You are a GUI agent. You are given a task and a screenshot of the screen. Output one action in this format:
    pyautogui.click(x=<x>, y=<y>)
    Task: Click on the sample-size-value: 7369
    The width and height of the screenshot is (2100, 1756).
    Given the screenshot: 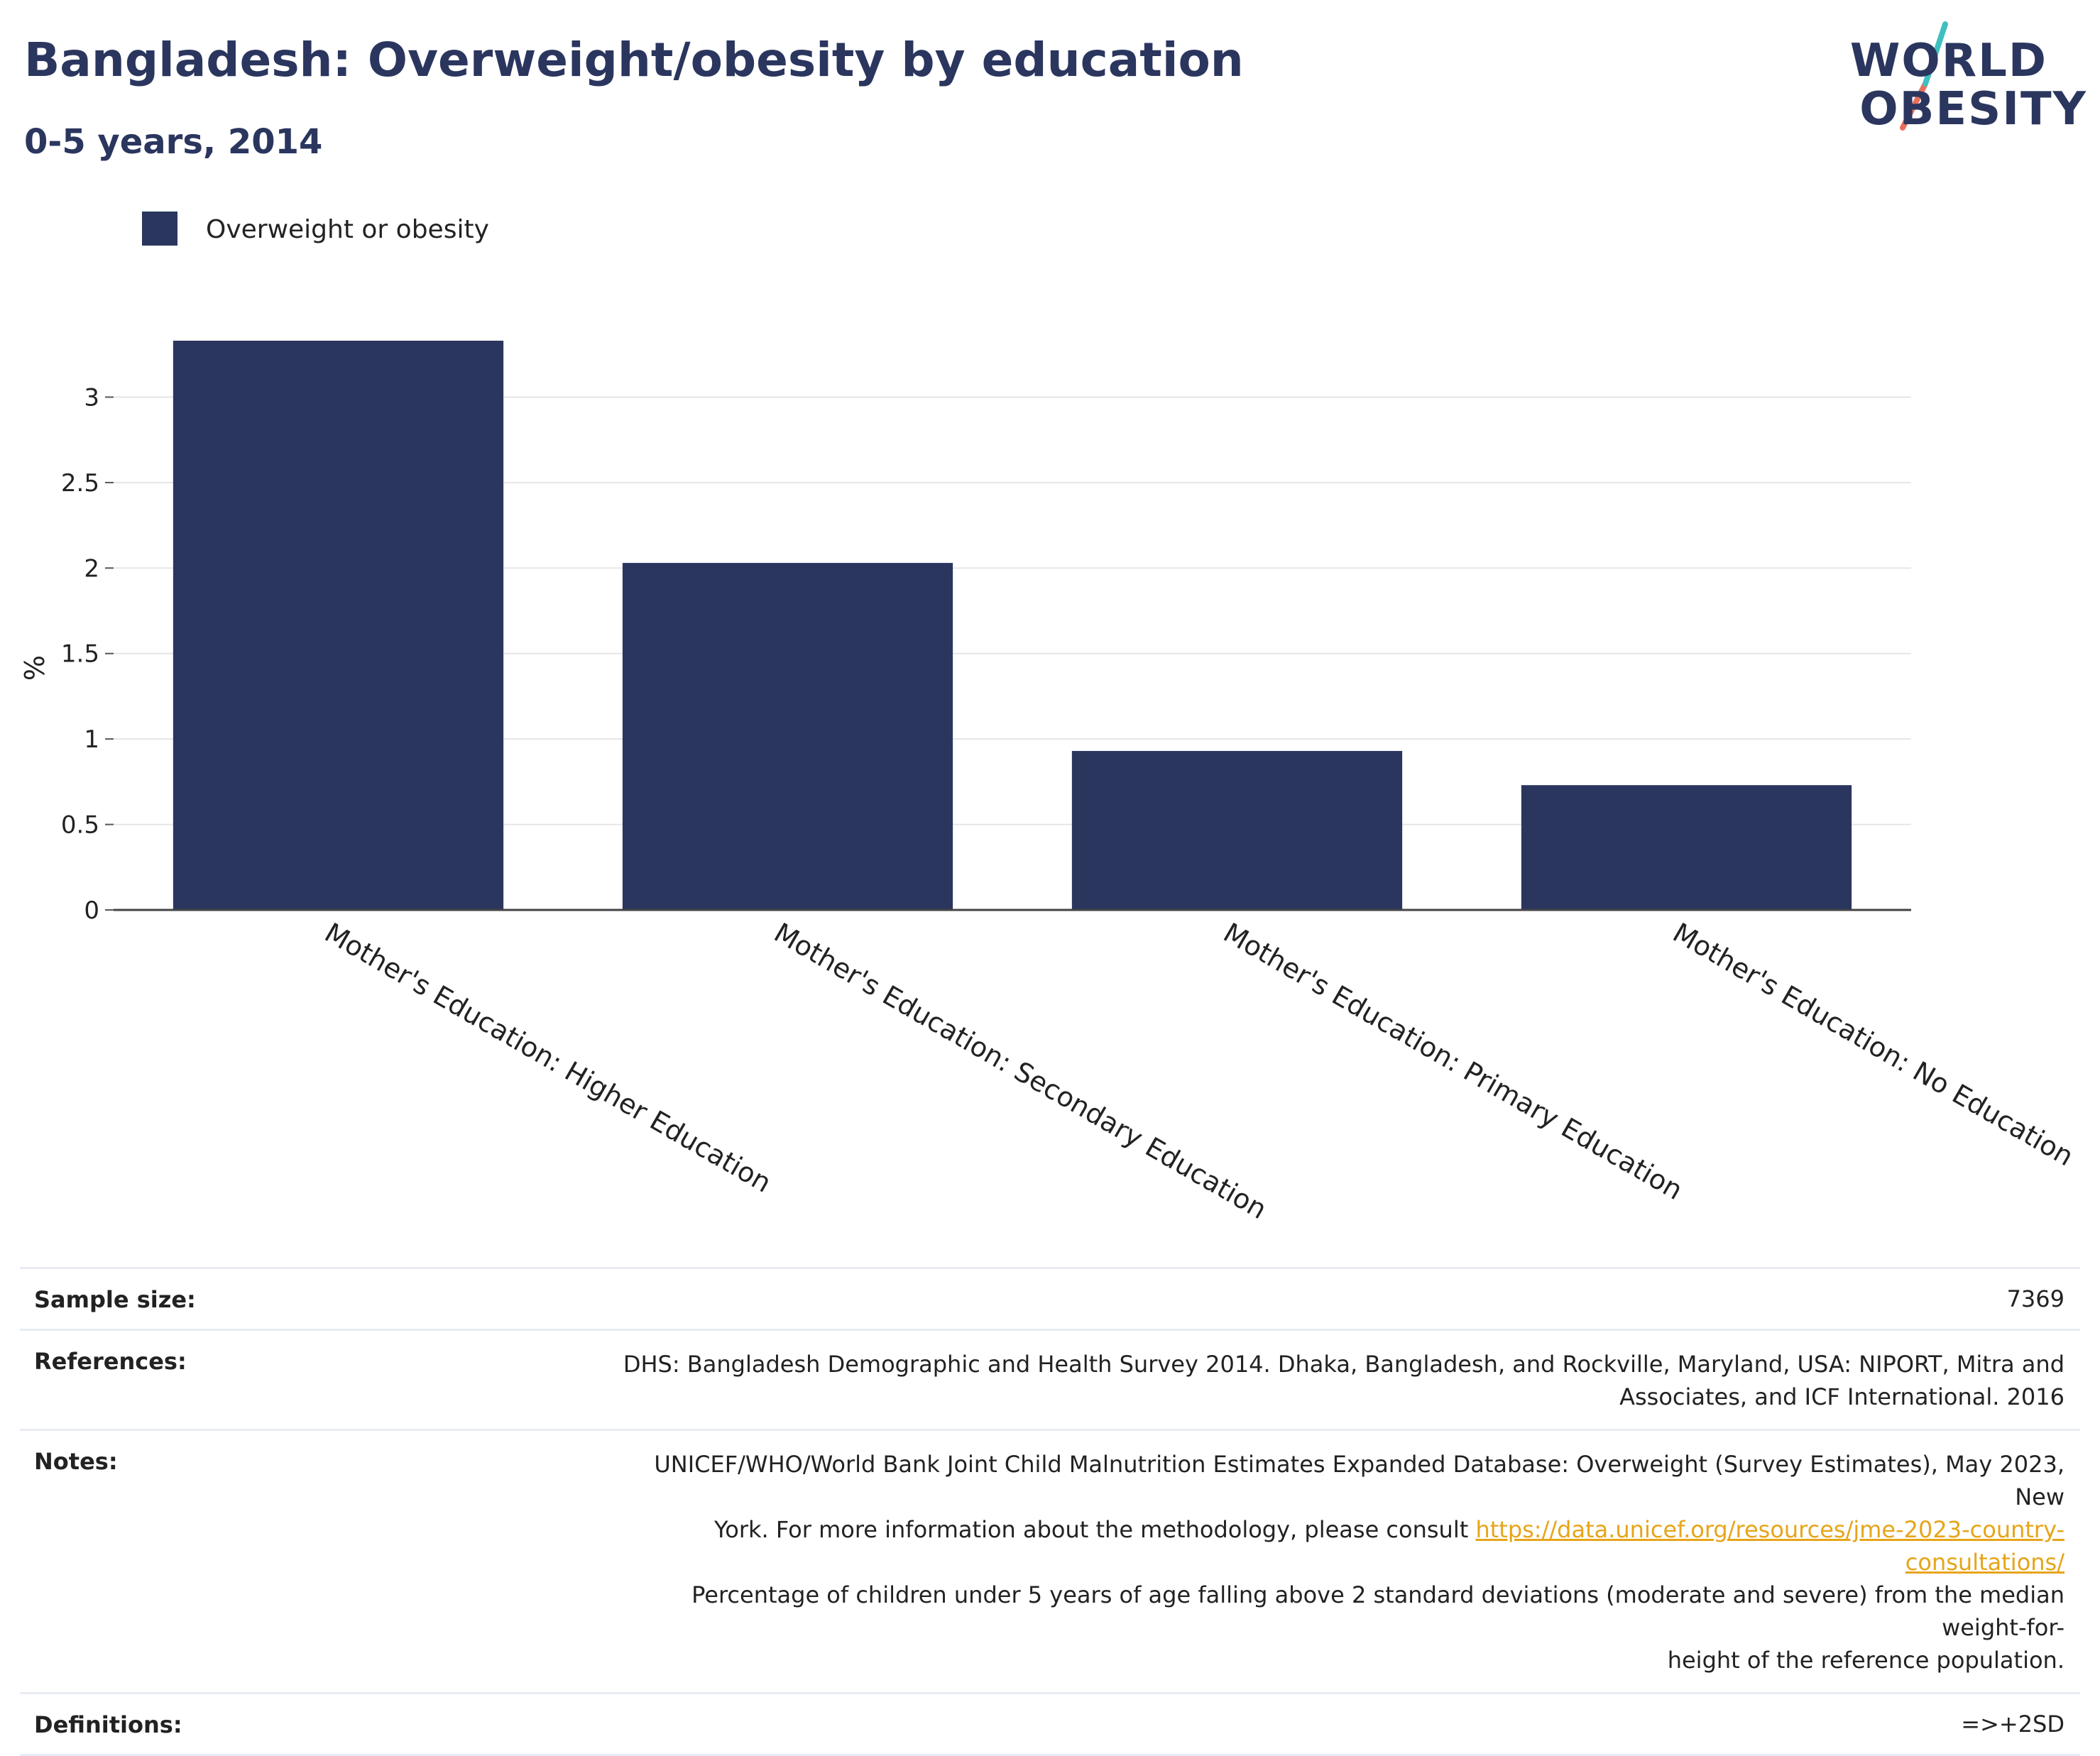 What is the action you would take?
    pyautogui.click(x=2035, y=1298)
    